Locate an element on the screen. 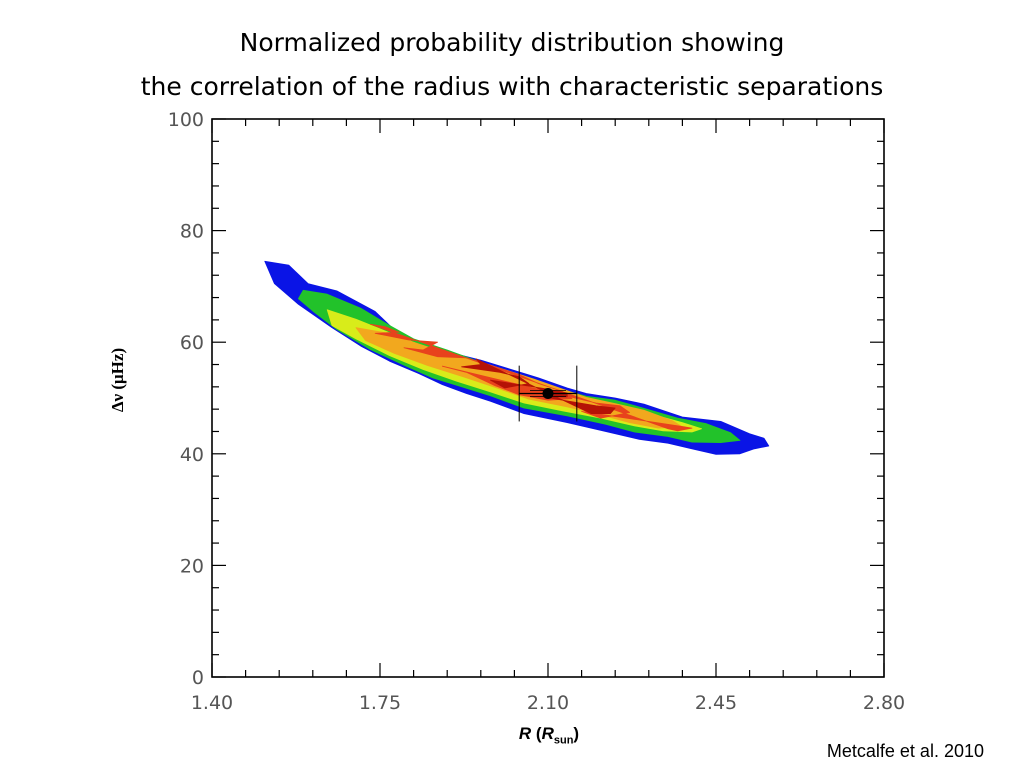 The height and width of the screenshot is (768, 1024). y-axis-label-text: Δν (μHz) is located at coordinates (117, 380).